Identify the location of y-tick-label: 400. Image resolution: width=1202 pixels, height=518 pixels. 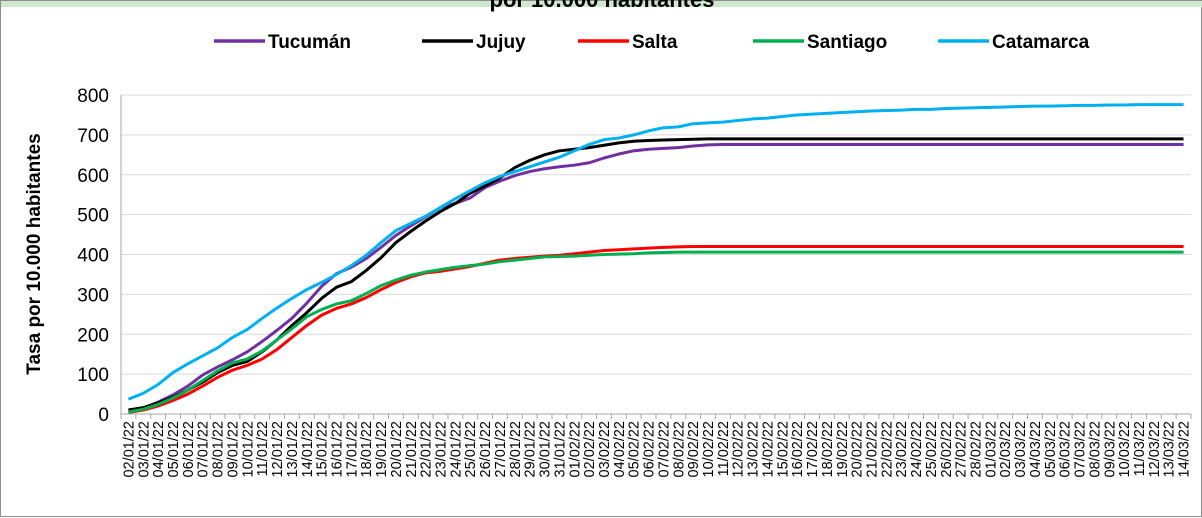
(93, 256).